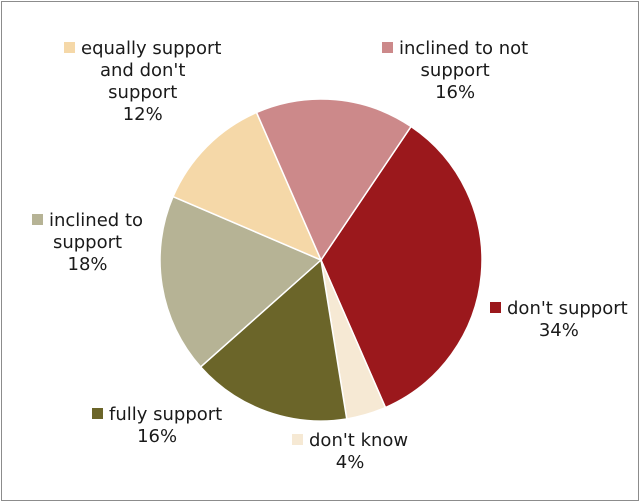 The width and height of the screenshot is (642, 504). I want to click on pct-label: 34%, so click(558, 330).